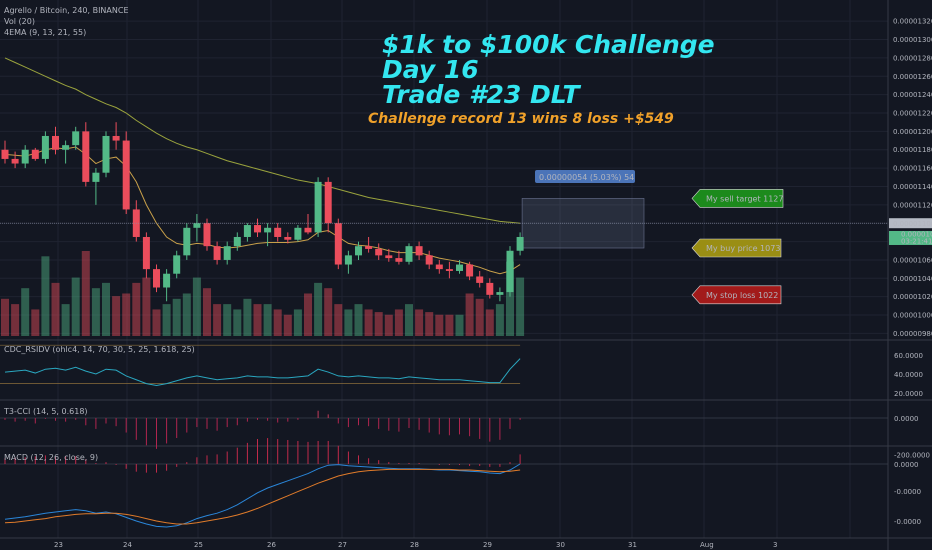  I want to click on annotation-record: Challenge record 13 wins 8 loss +$549, so click(521, 119).